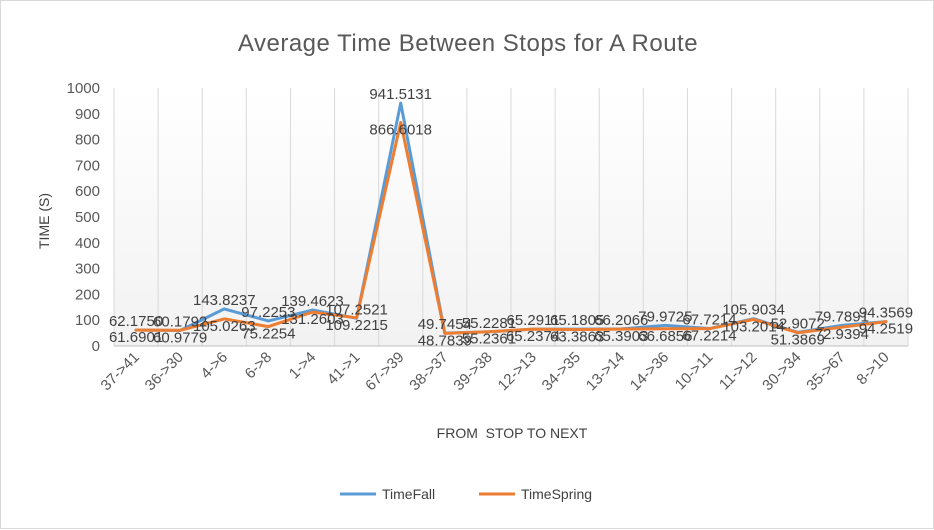 This screenshot has width=934, height=530. Describe the element at coordinates (356, 309) in the screenshot. I see `data-label: 107.2521` at that location.